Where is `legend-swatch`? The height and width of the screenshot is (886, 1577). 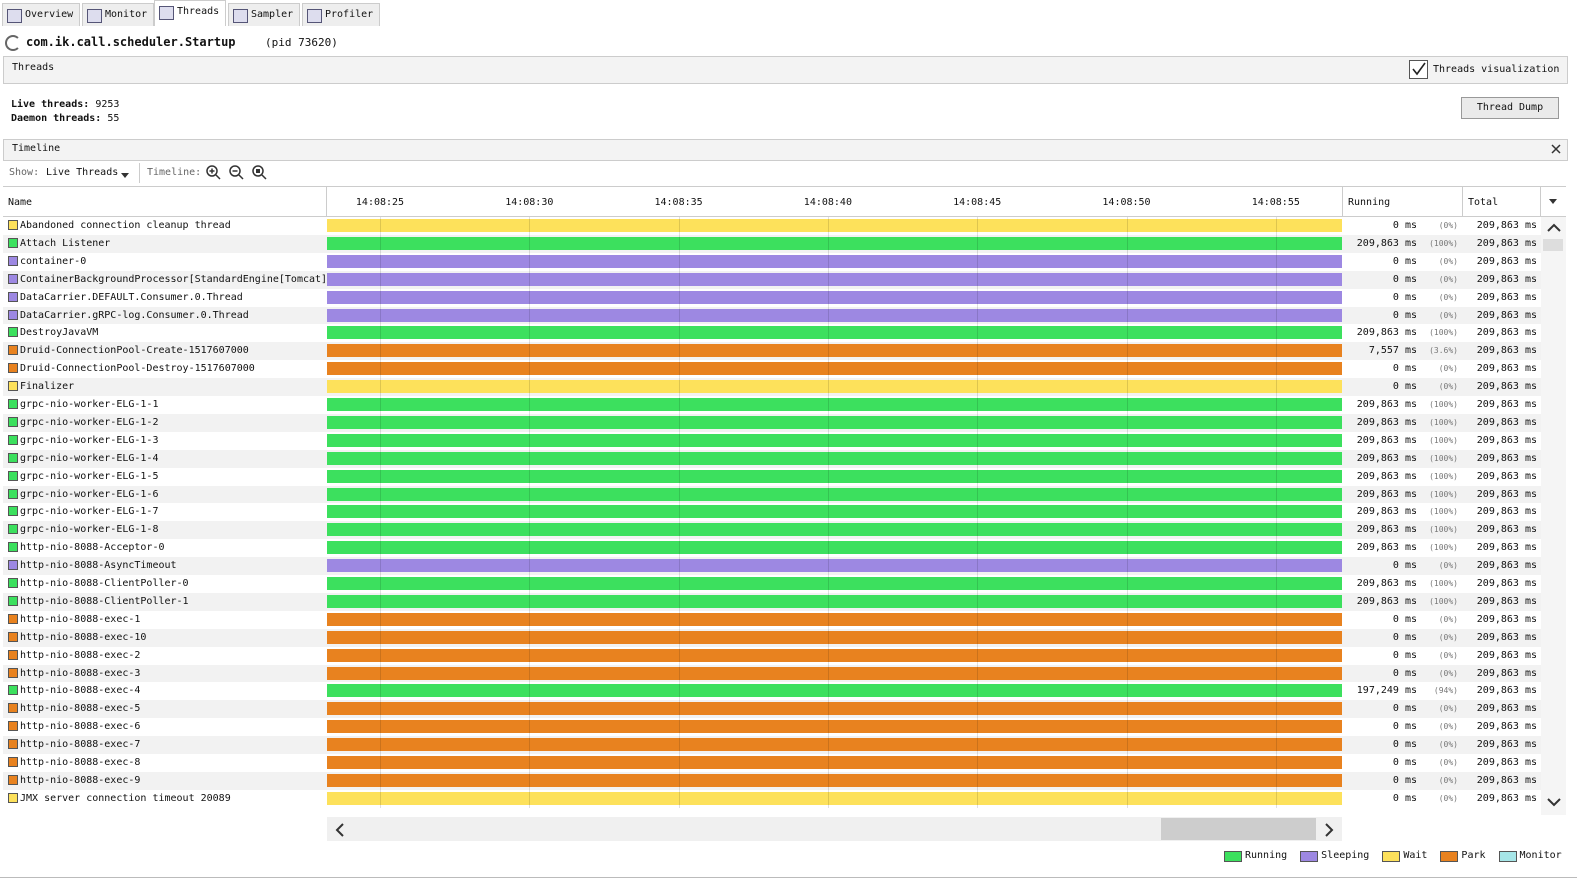 legend-swatch is located at coordinates (1309, 856).